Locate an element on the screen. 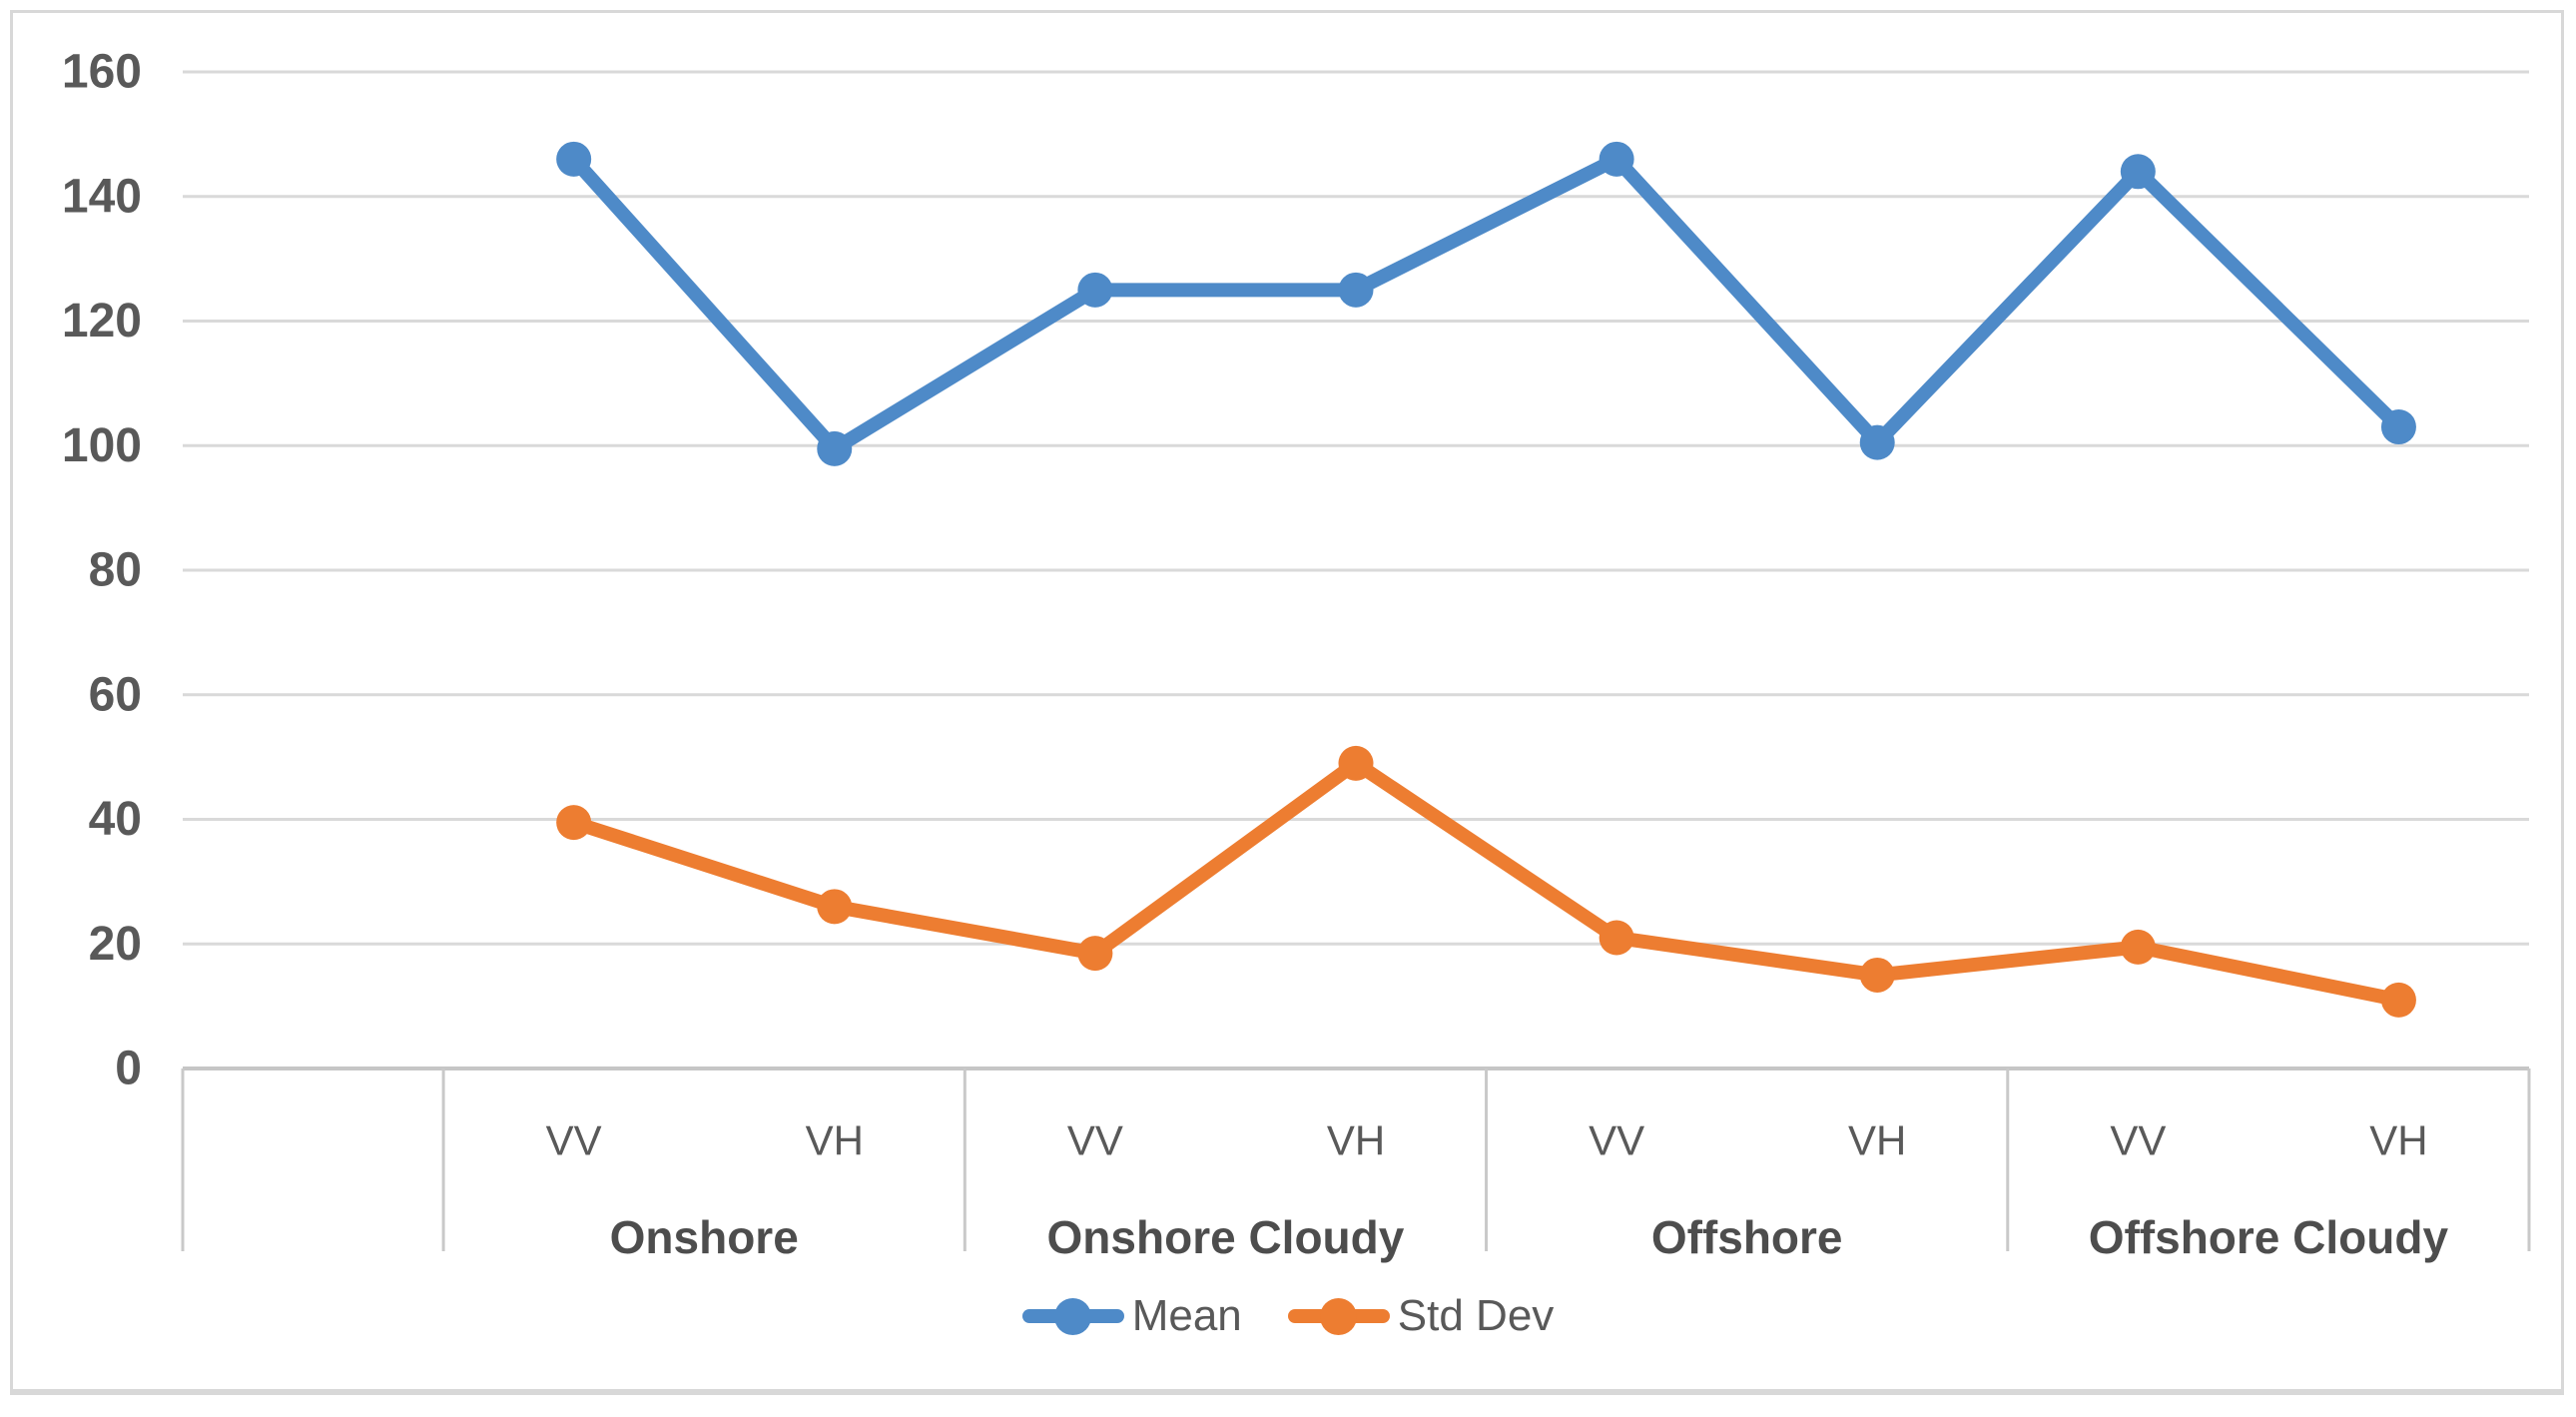 This screenshot has width=2576, height=1417. legend-item-std-dev: Std Dev is located at coordinates (1421, 1315).